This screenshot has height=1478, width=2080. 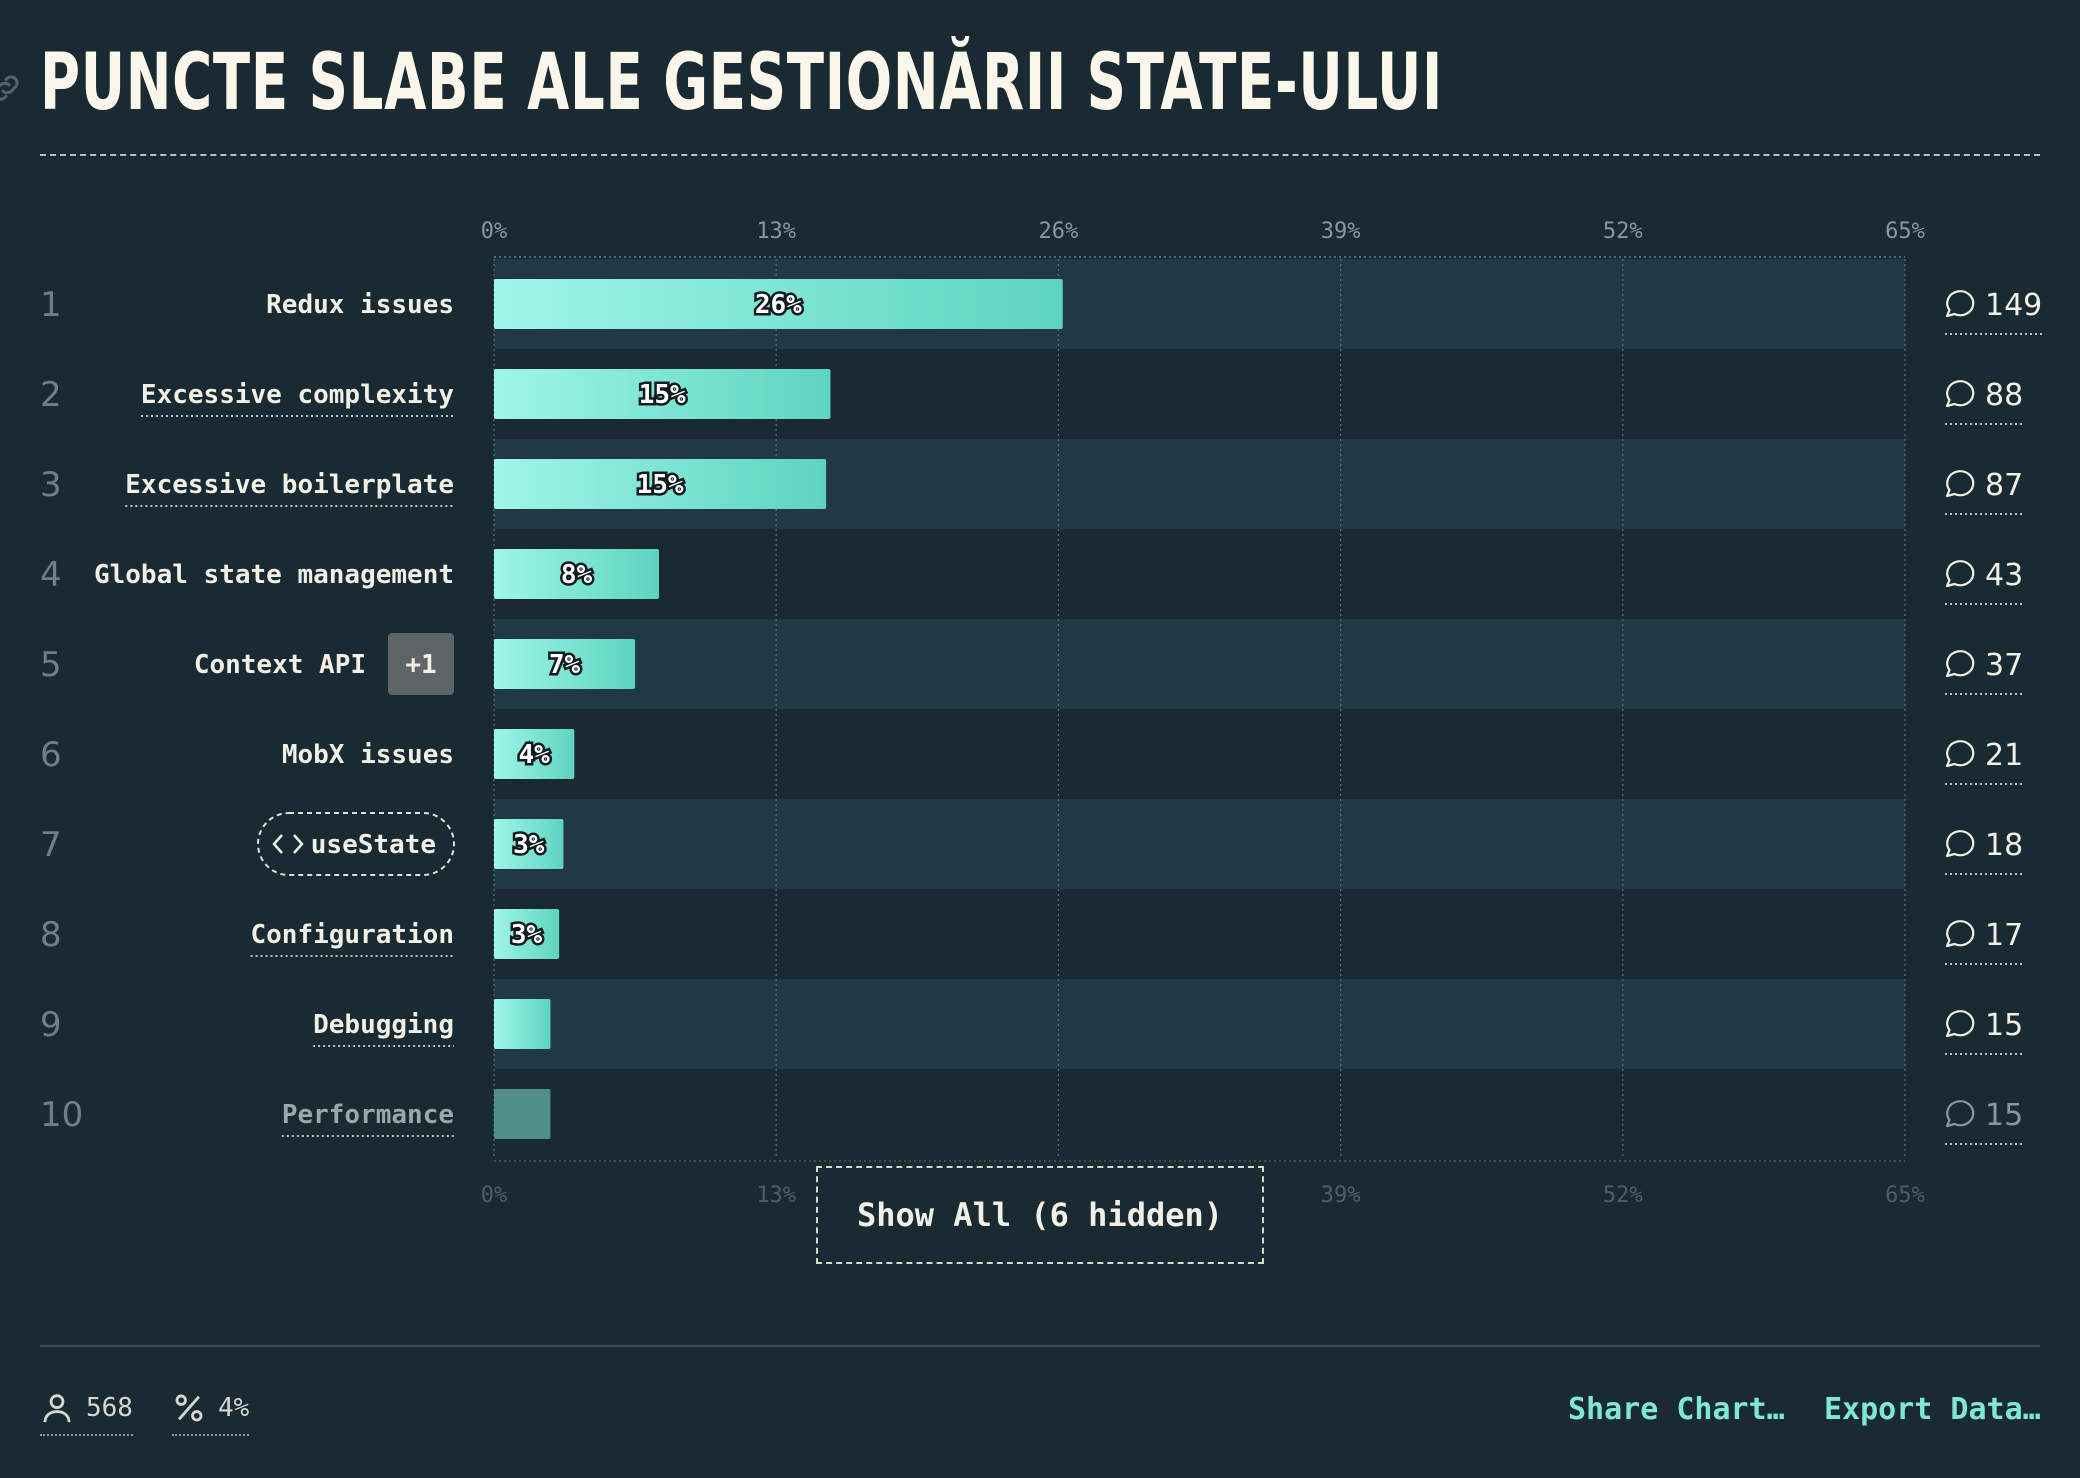 What do you see at coordinates (109, 1408) in the screenshot?
I see `respondents-count: 568` at bounding box center [109, 1408].